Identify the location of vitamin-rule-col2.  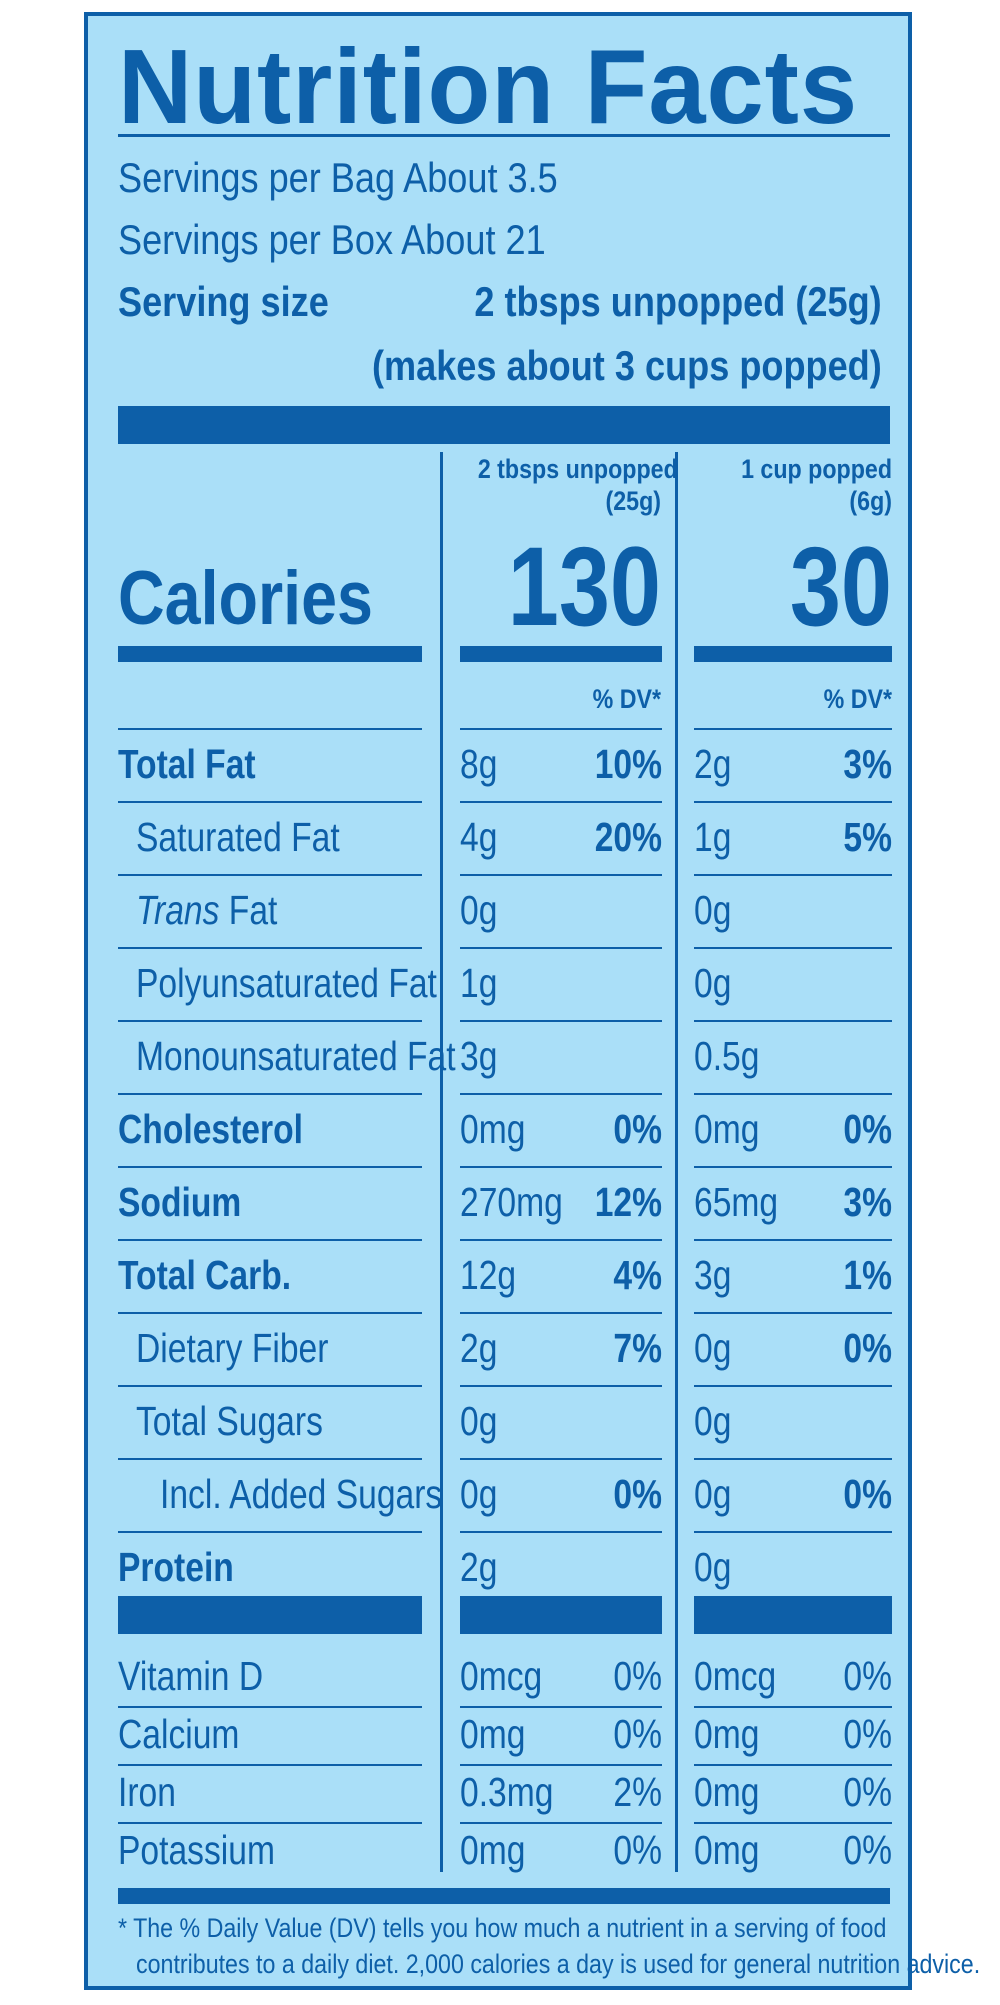
(793, 1823).